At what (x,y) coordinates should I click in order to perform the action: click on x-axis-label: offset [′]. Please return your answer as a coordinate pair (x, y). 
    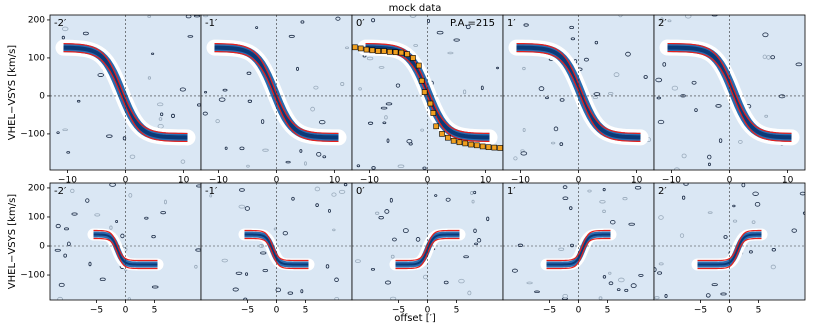
    Looking at the image, I should click on (415, 318).